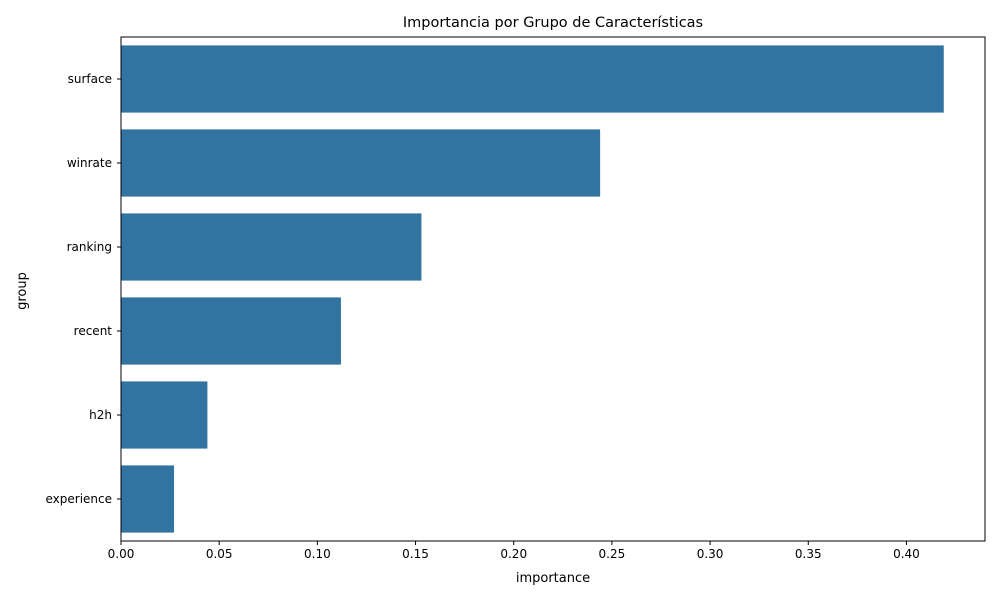 This screenshot has height=600, width=1000. What do you see at coordinates (361, 163) in the screenshot?
I see `bar-winrate` at bounding box center [361, 163].